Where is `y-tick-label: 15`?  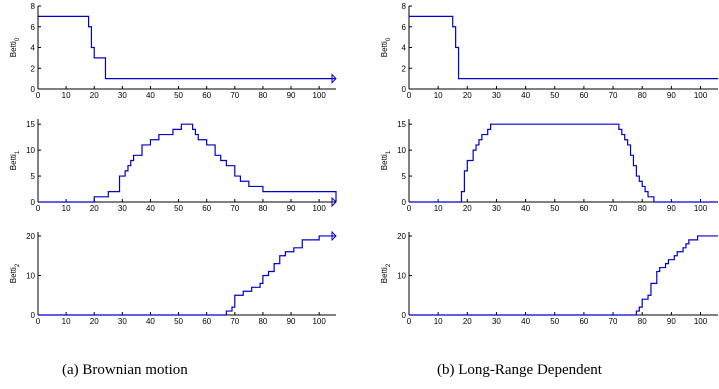 y-tick-label: 15 is located at coordinates (30, 124).